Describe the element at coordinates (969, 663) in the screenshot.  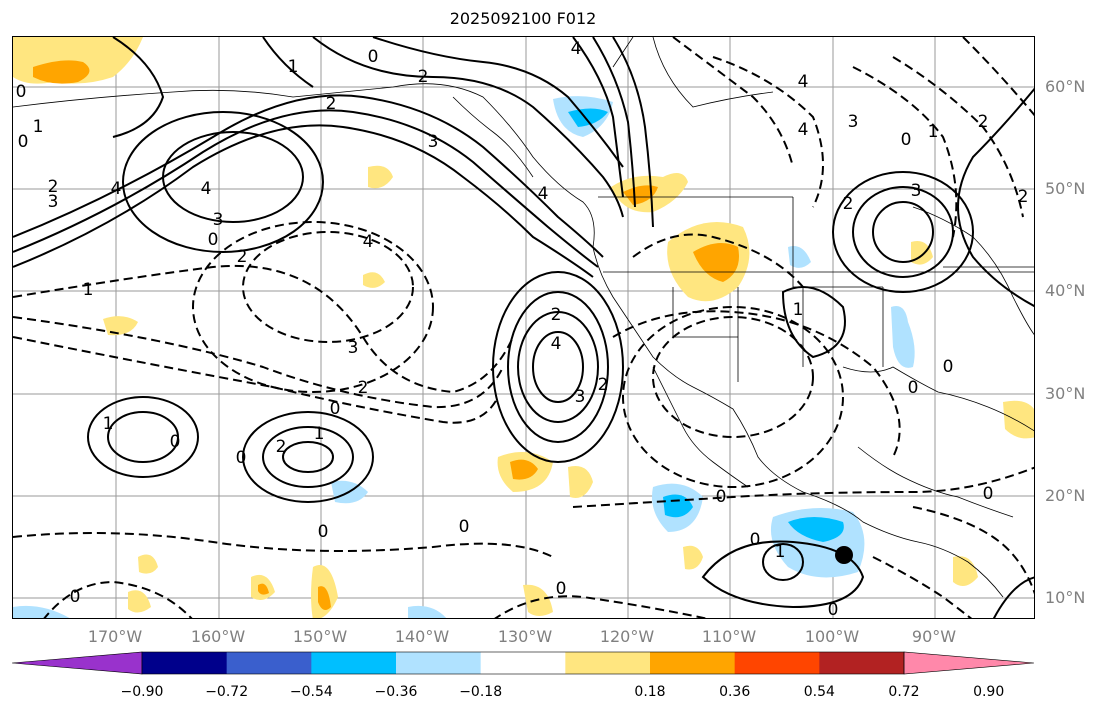
I see `colorbar-extension-high` at that location.